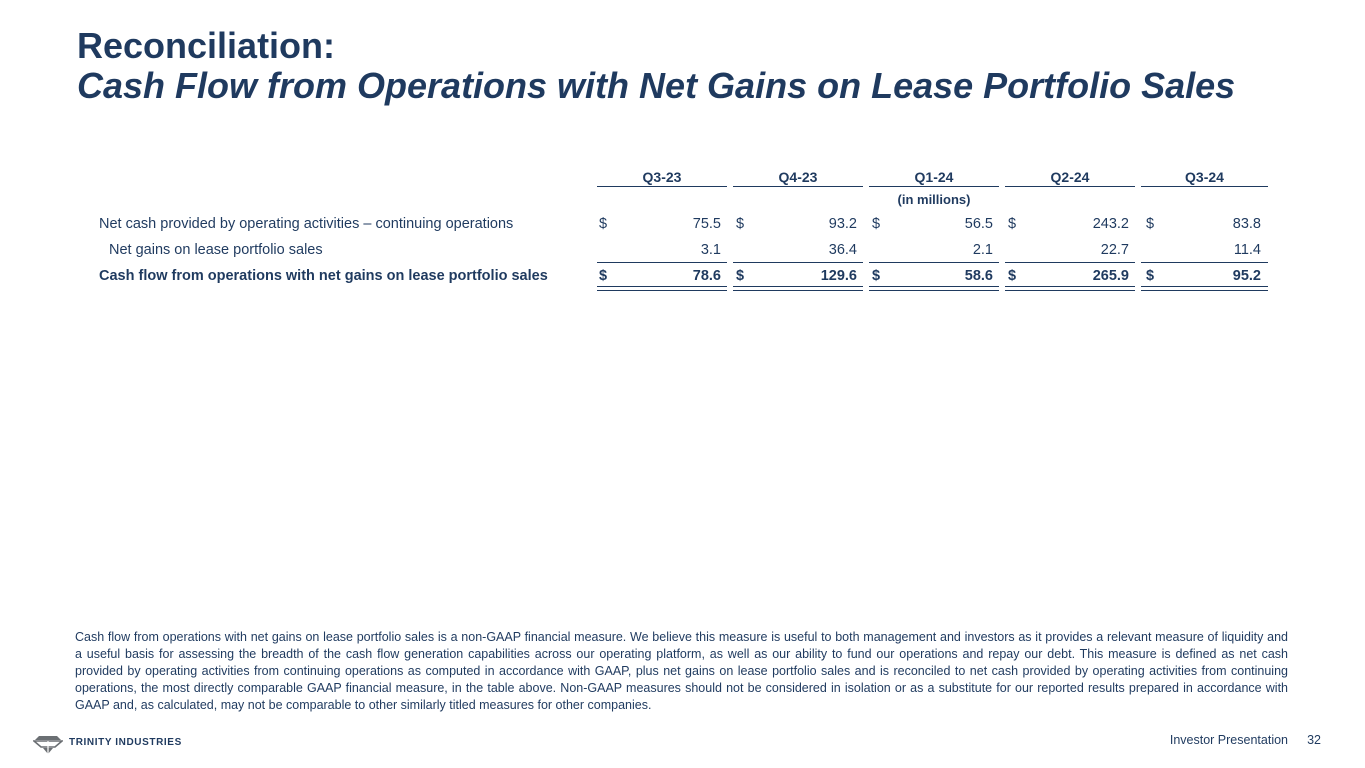 This screenshot has height=768, width=1365. I want to click on table-cell: 3.1, so click(710, 250).